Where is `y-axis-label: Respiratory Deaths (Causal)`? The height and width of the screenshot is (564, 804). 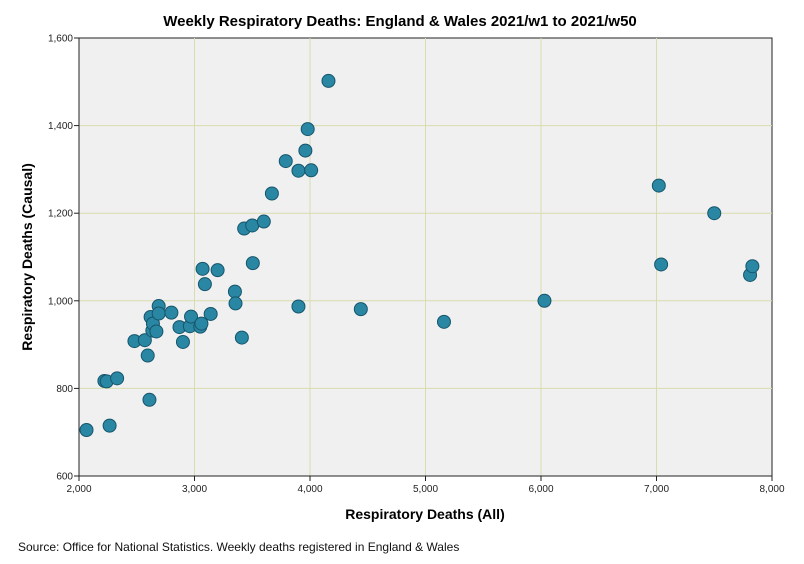
y-axis-label: Respiratory Deaths (Causal) is located at coordinates (27, 257).